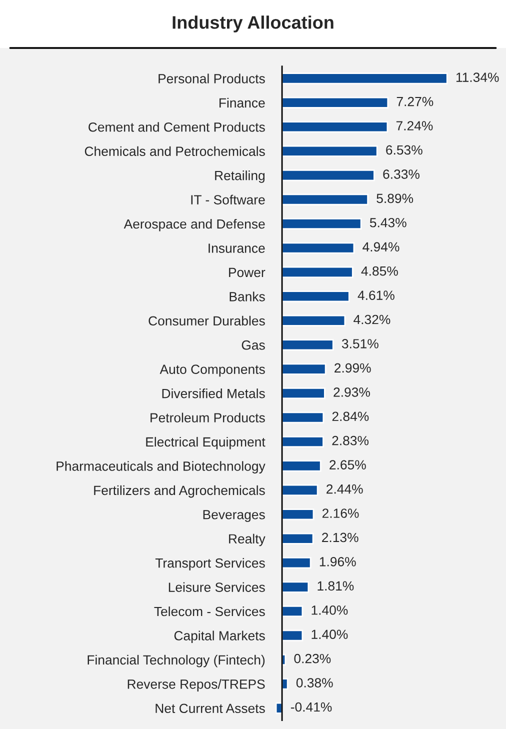  What do you see at coordinates (213, 393) in the screenshot?
I see `y-tick-label: Diversified Metals` at bounding box center [213, 393].